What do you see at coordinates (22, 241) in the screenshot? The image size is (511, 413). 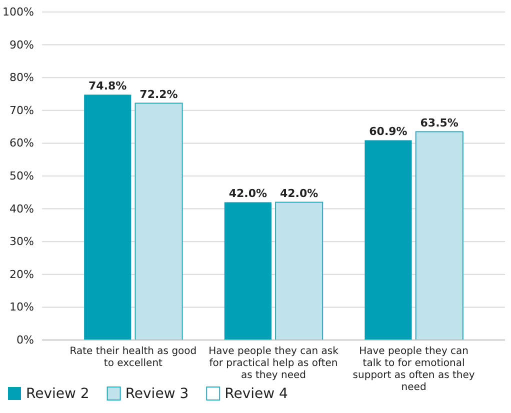 I see `y-tick-label: 30%` at bounding box center [22, 241].